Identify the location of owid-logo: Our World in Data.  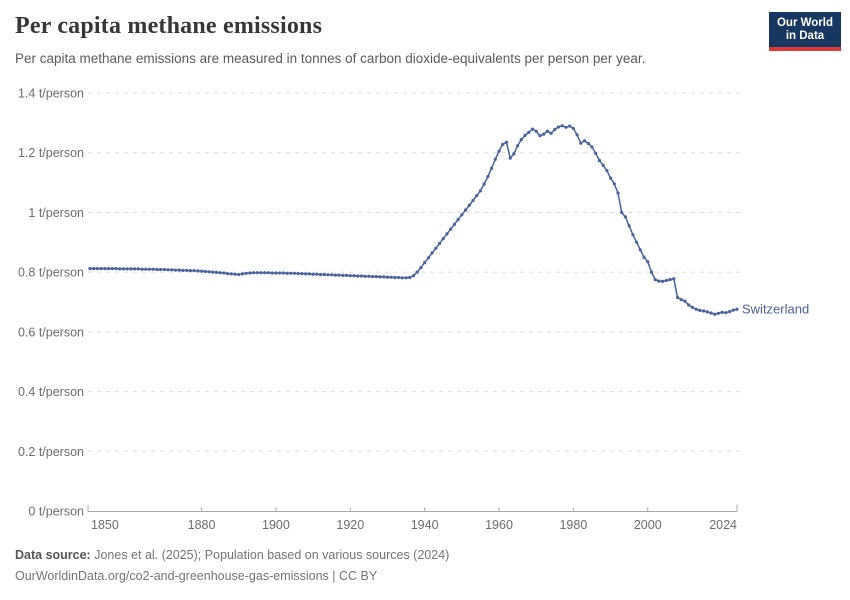
(805, 31).